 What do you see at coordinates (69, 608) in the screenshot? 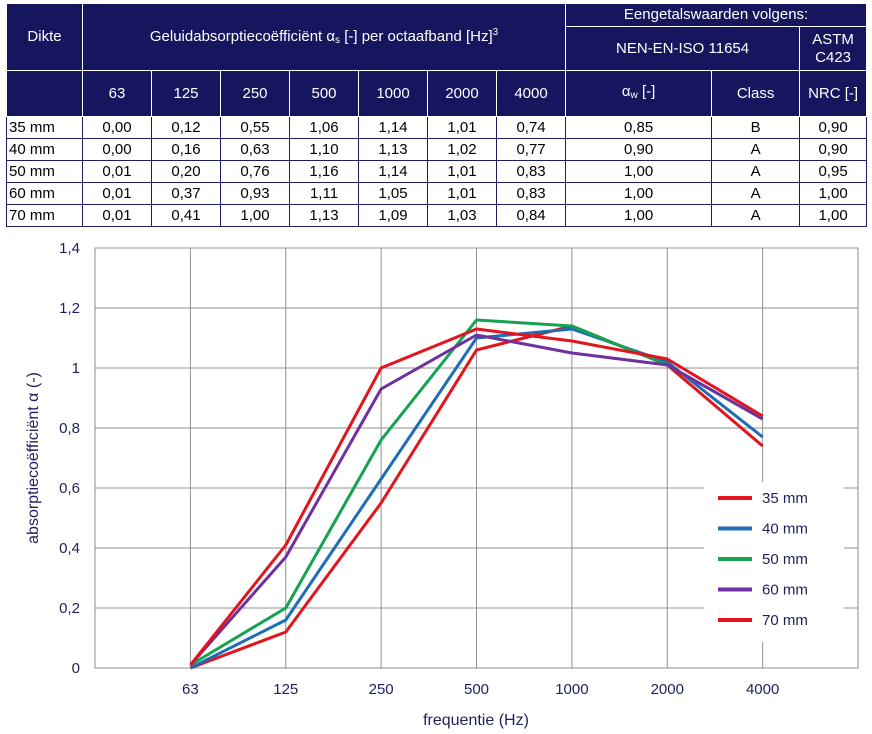
I see `y-tick-label: 0,2` at bounding box center [69, 608].